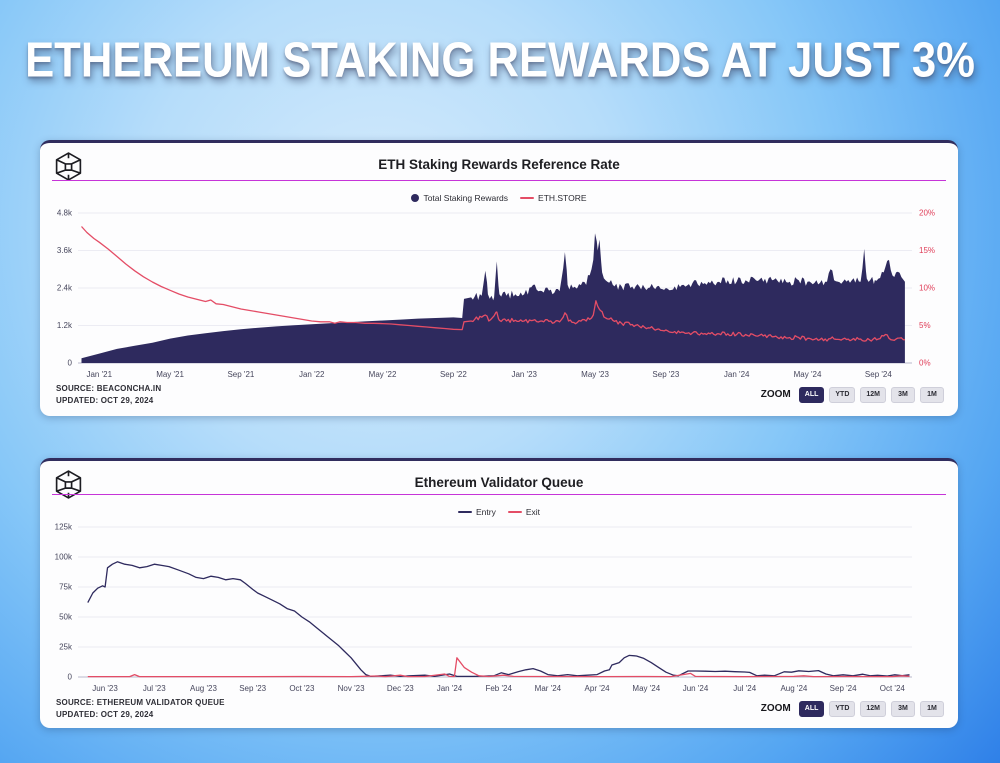 This screenshot has width=1000, height=763. I want to click on chart-title: ETH Staking Rewards Reference Rate, so click(499, 164).